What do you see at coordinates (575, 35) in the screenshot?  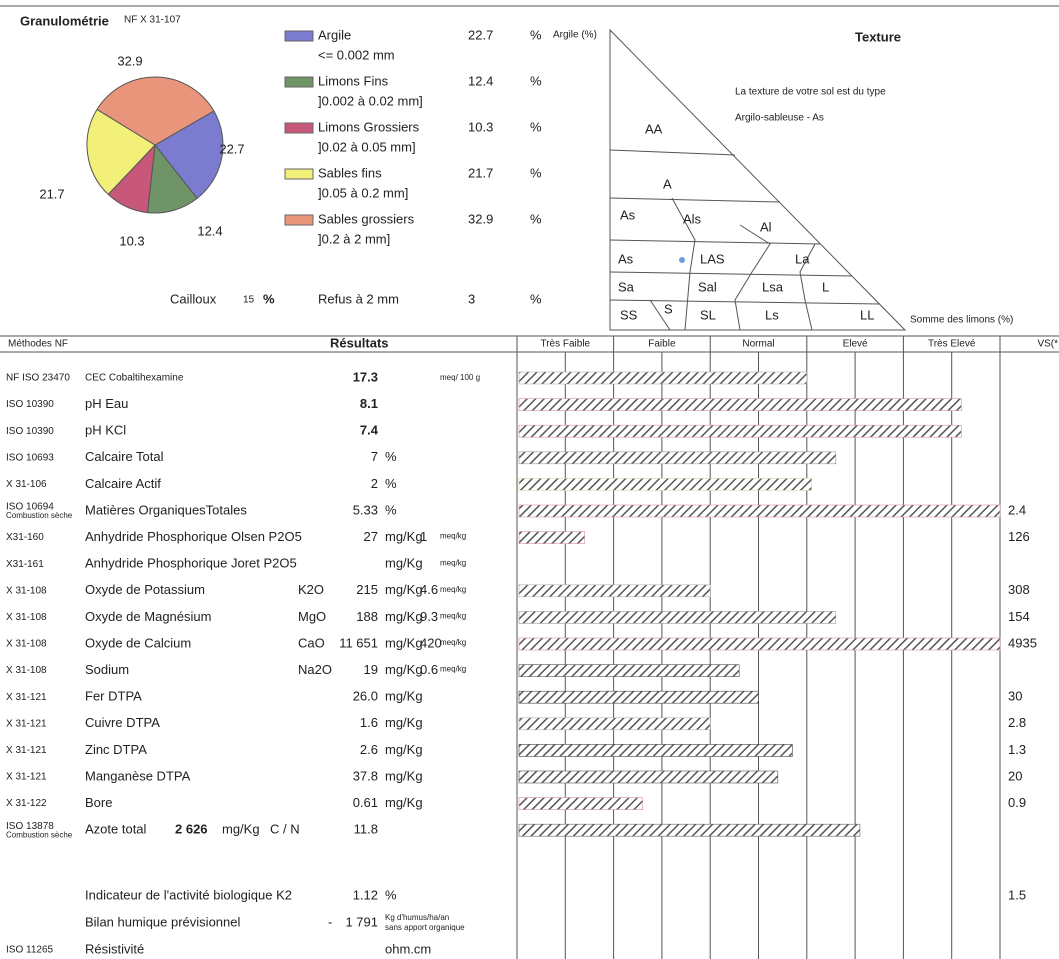 I see `texture-y-label: Argile (%)` at bounding box center [575, 35].